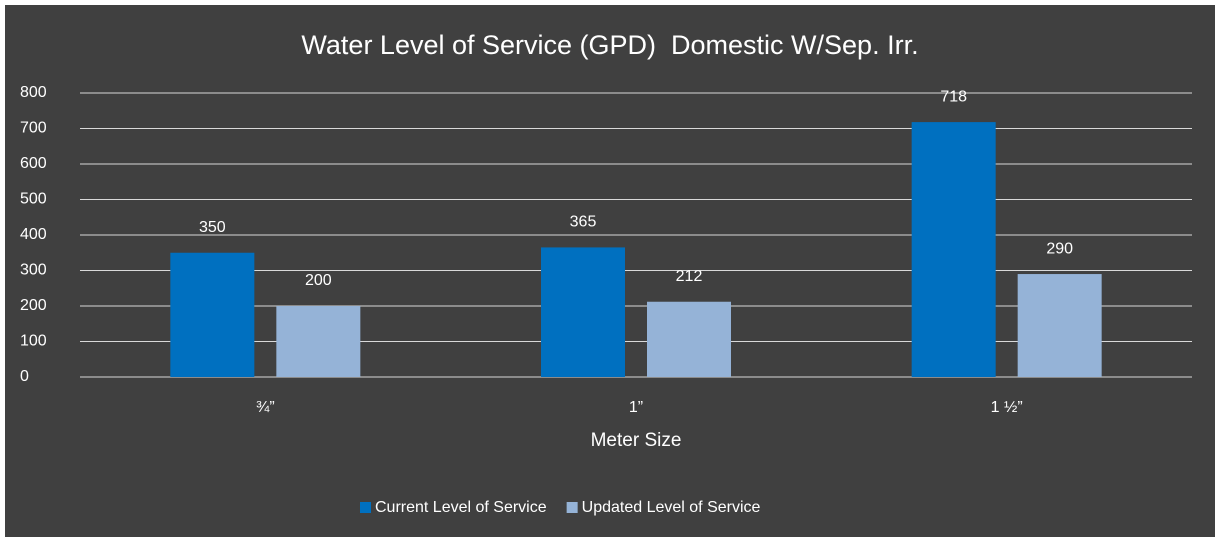  What do you see at coordinates (671, 507) in the screenshot?
I see `legend-label: Updated Level of Service` at bounding box center [671, 507].